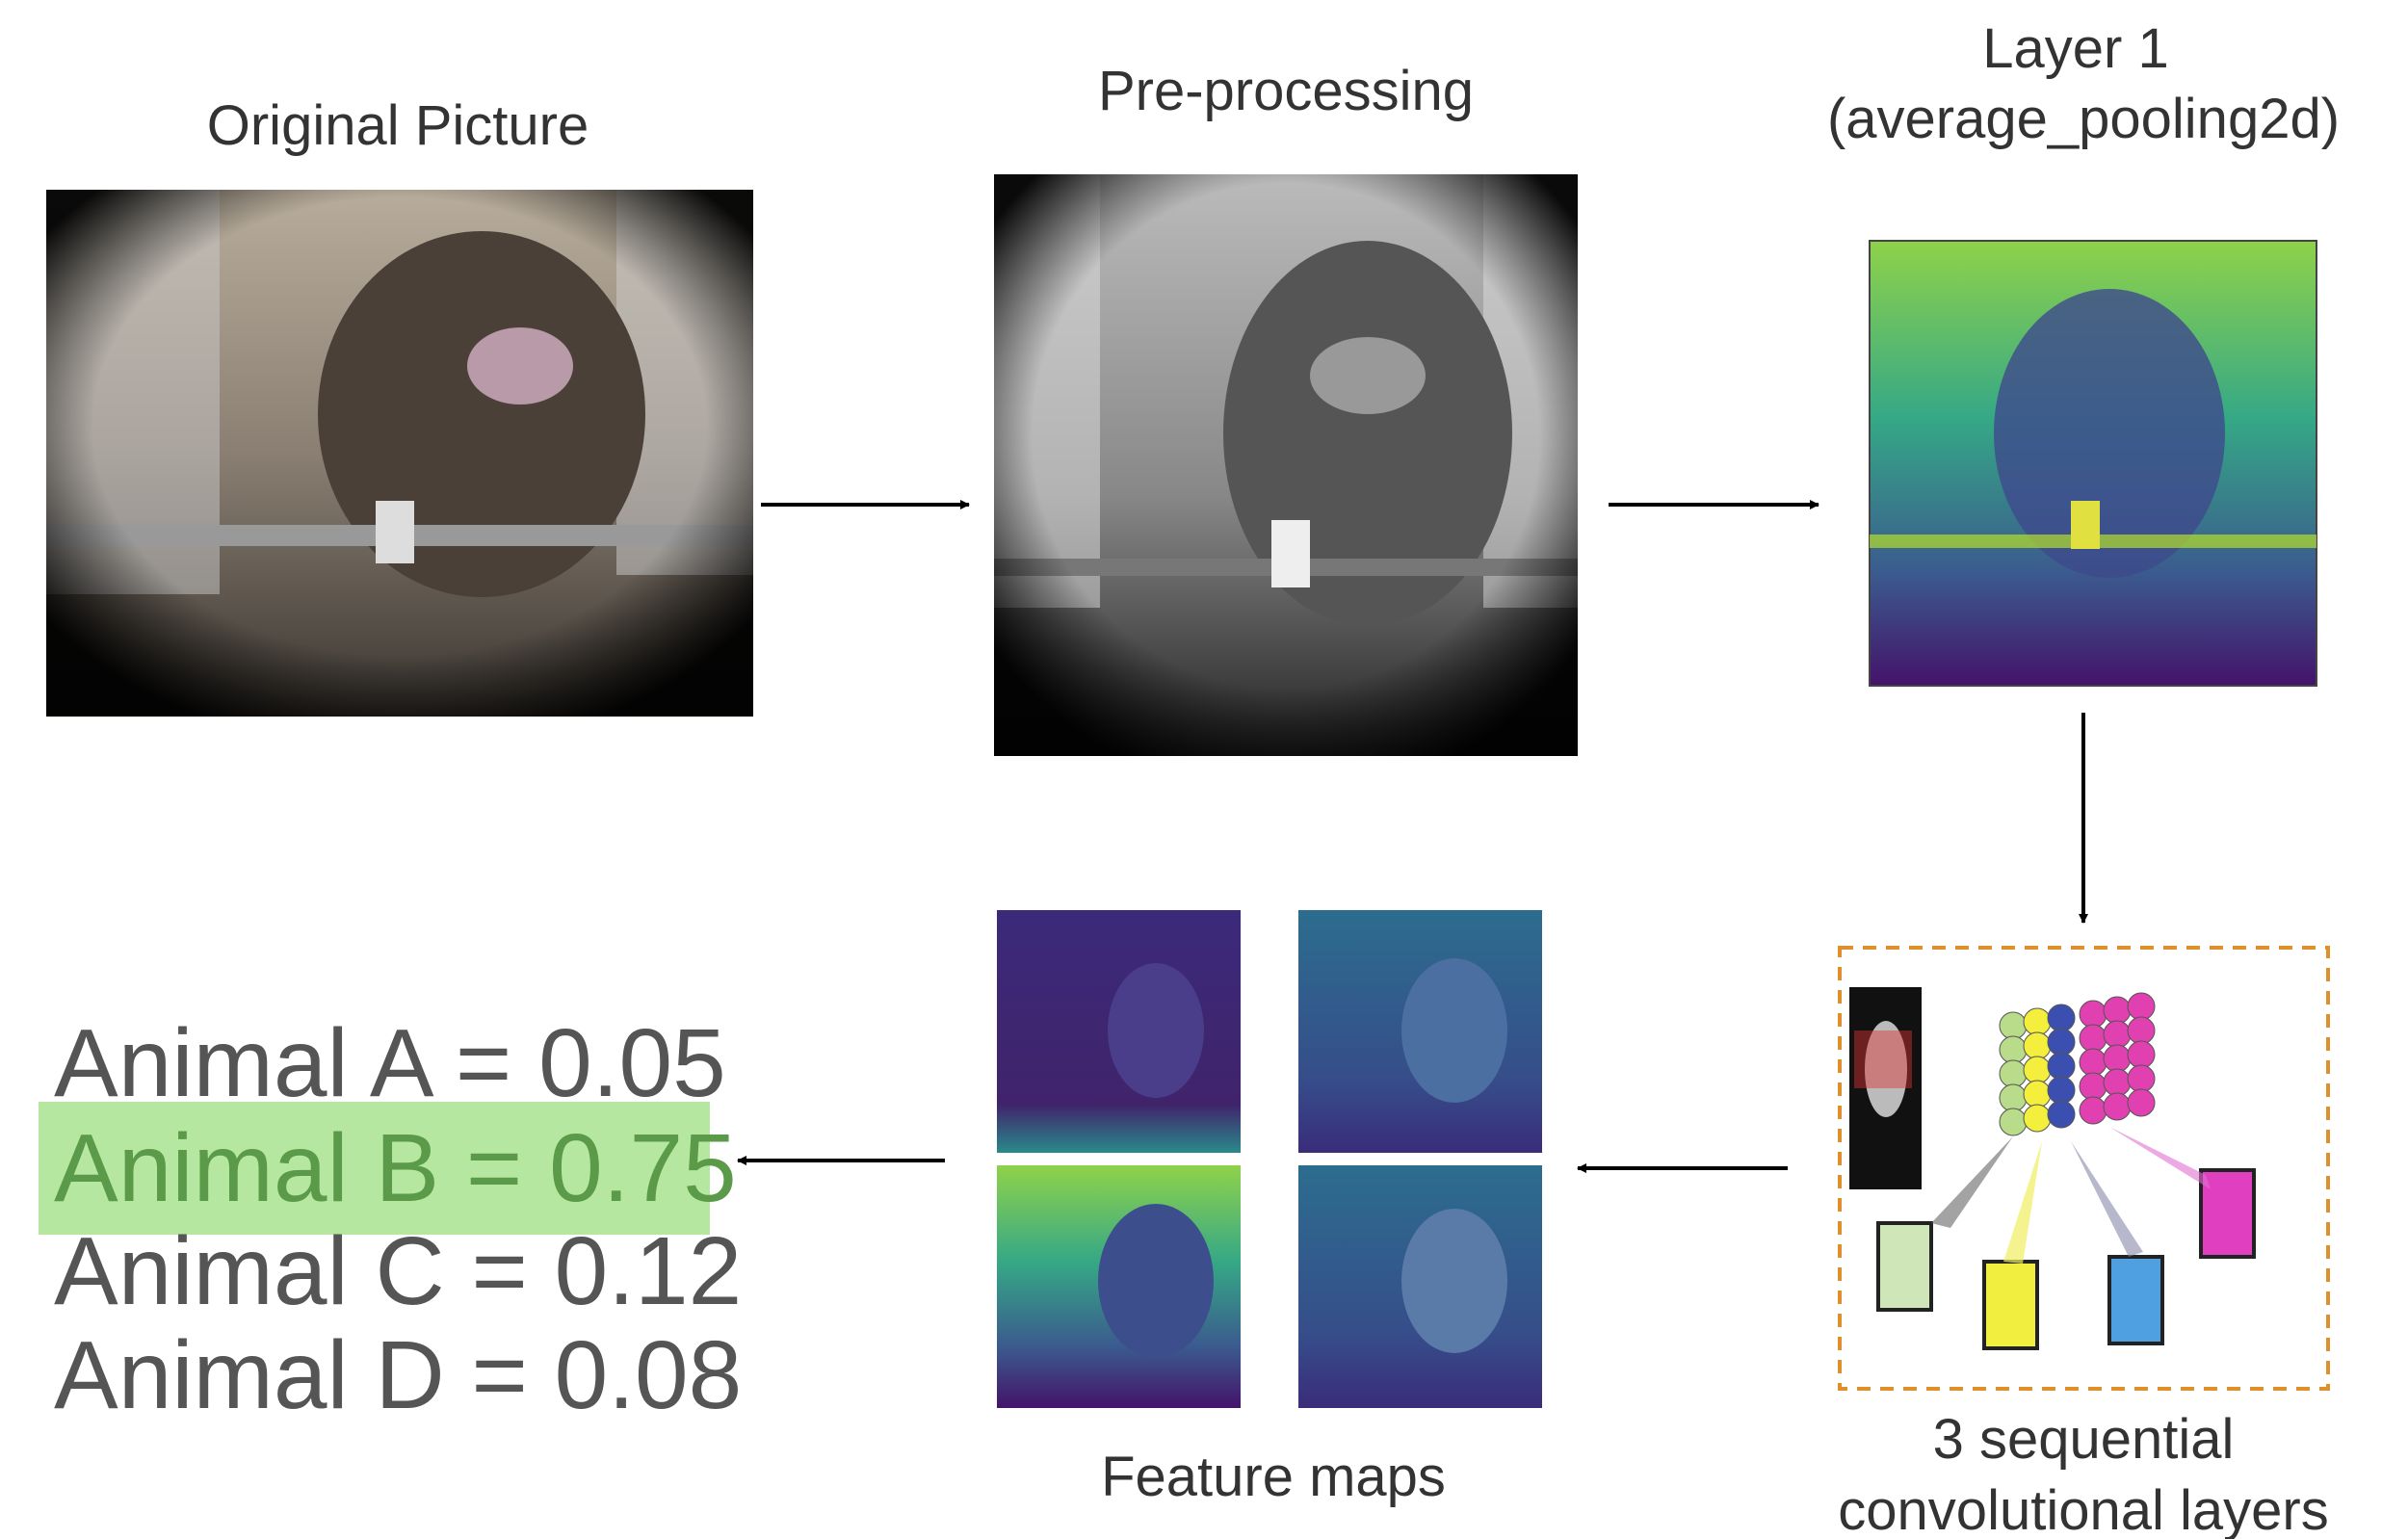 The image size is (2408, 1539). Describe the element at coordinates (390, 1063) in the screenshot. I see `result: Animal A = 0.05` at that location.